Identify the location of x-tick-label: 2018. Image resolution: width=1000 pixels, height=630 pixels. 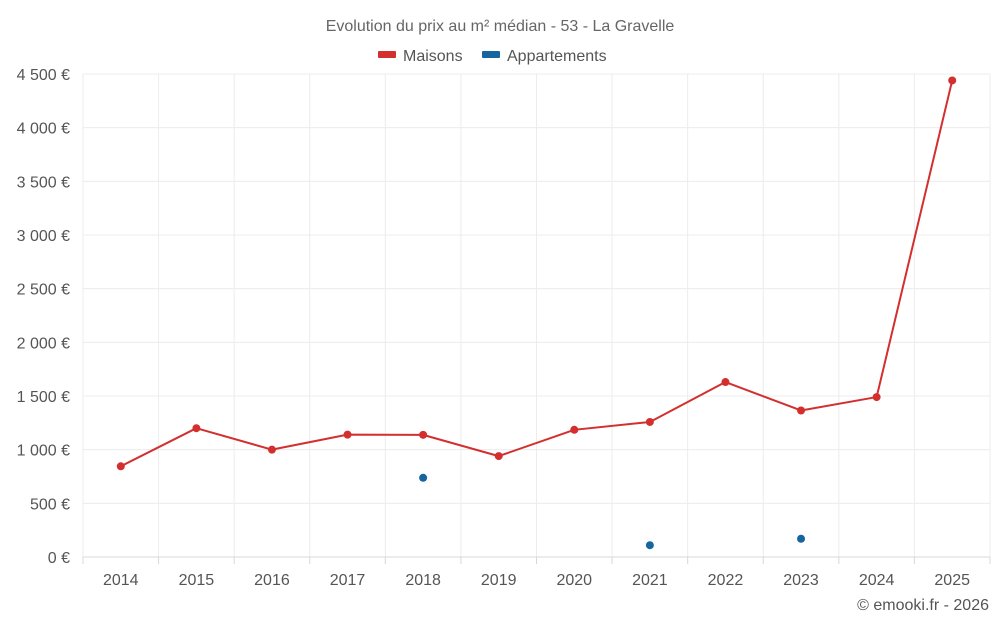
(423, 580).